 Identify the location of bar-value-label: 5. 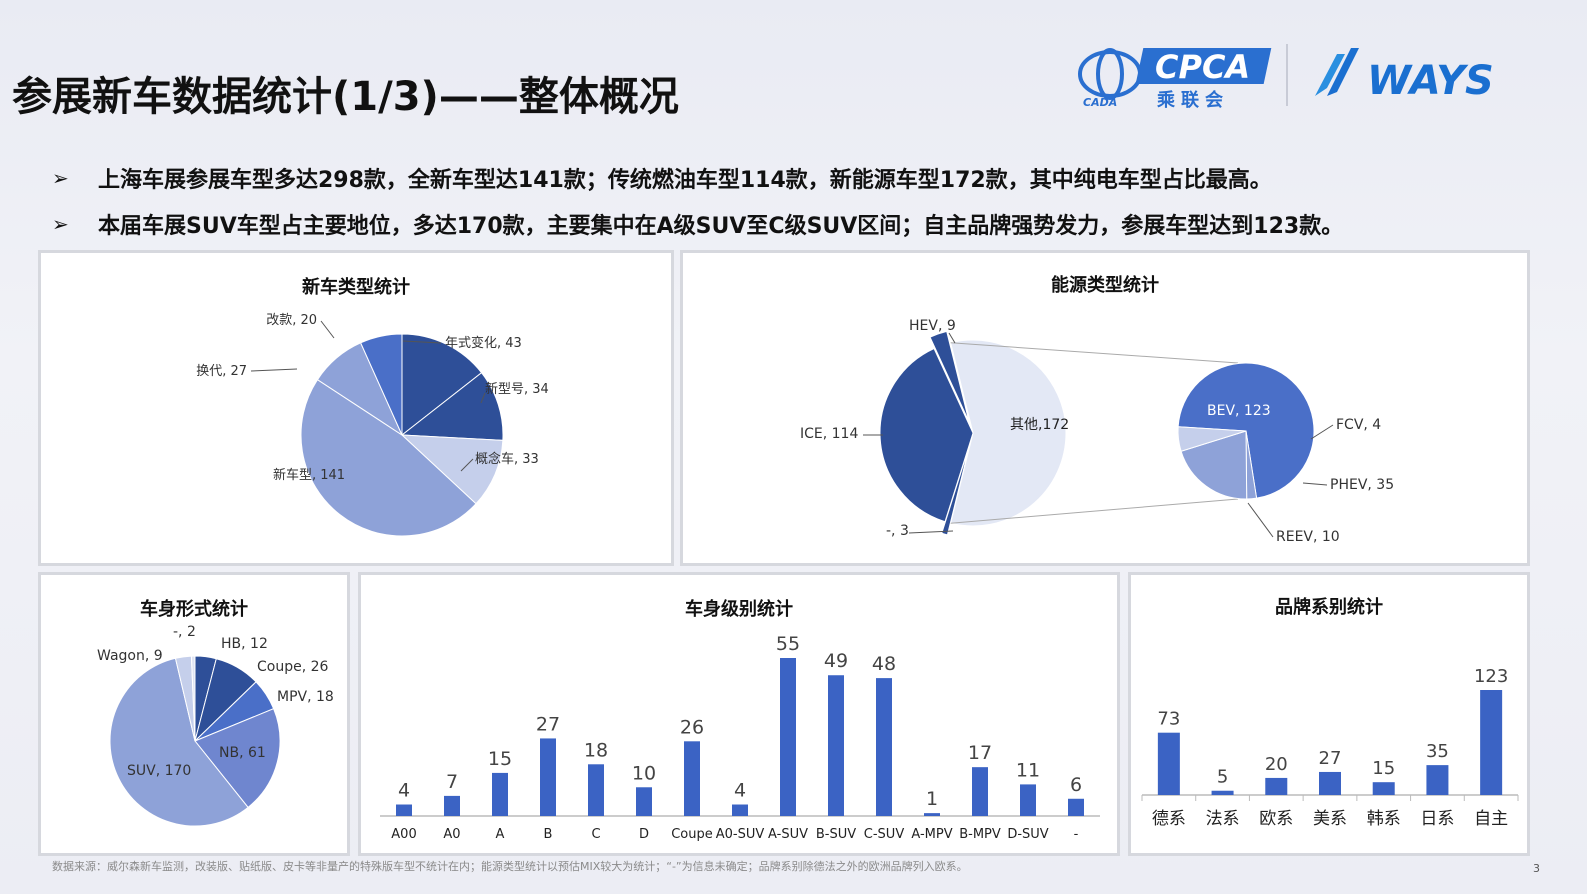
(1222, 777).